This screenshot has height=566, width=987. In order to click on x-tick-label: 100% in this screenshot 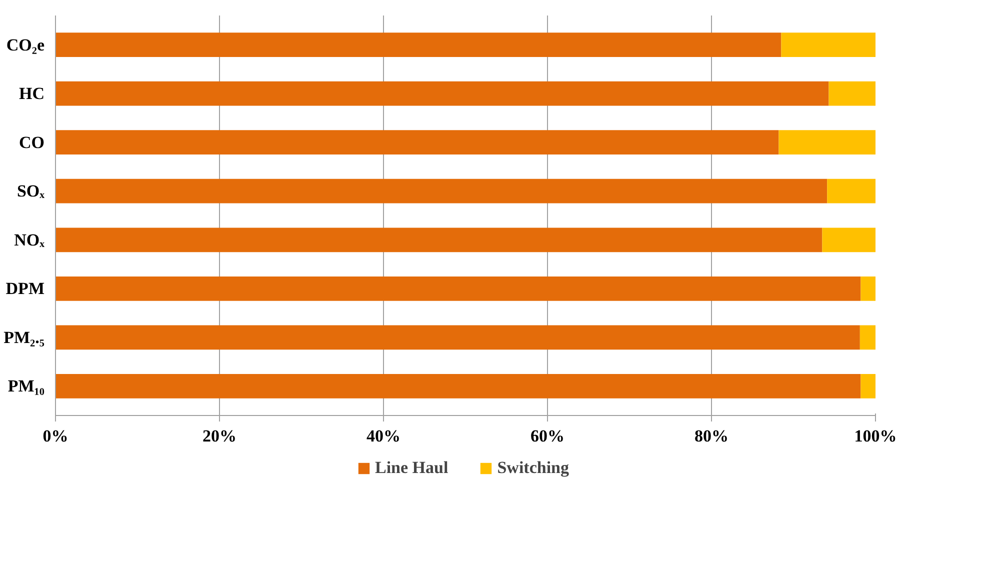, I will do `click(875, 436)`.